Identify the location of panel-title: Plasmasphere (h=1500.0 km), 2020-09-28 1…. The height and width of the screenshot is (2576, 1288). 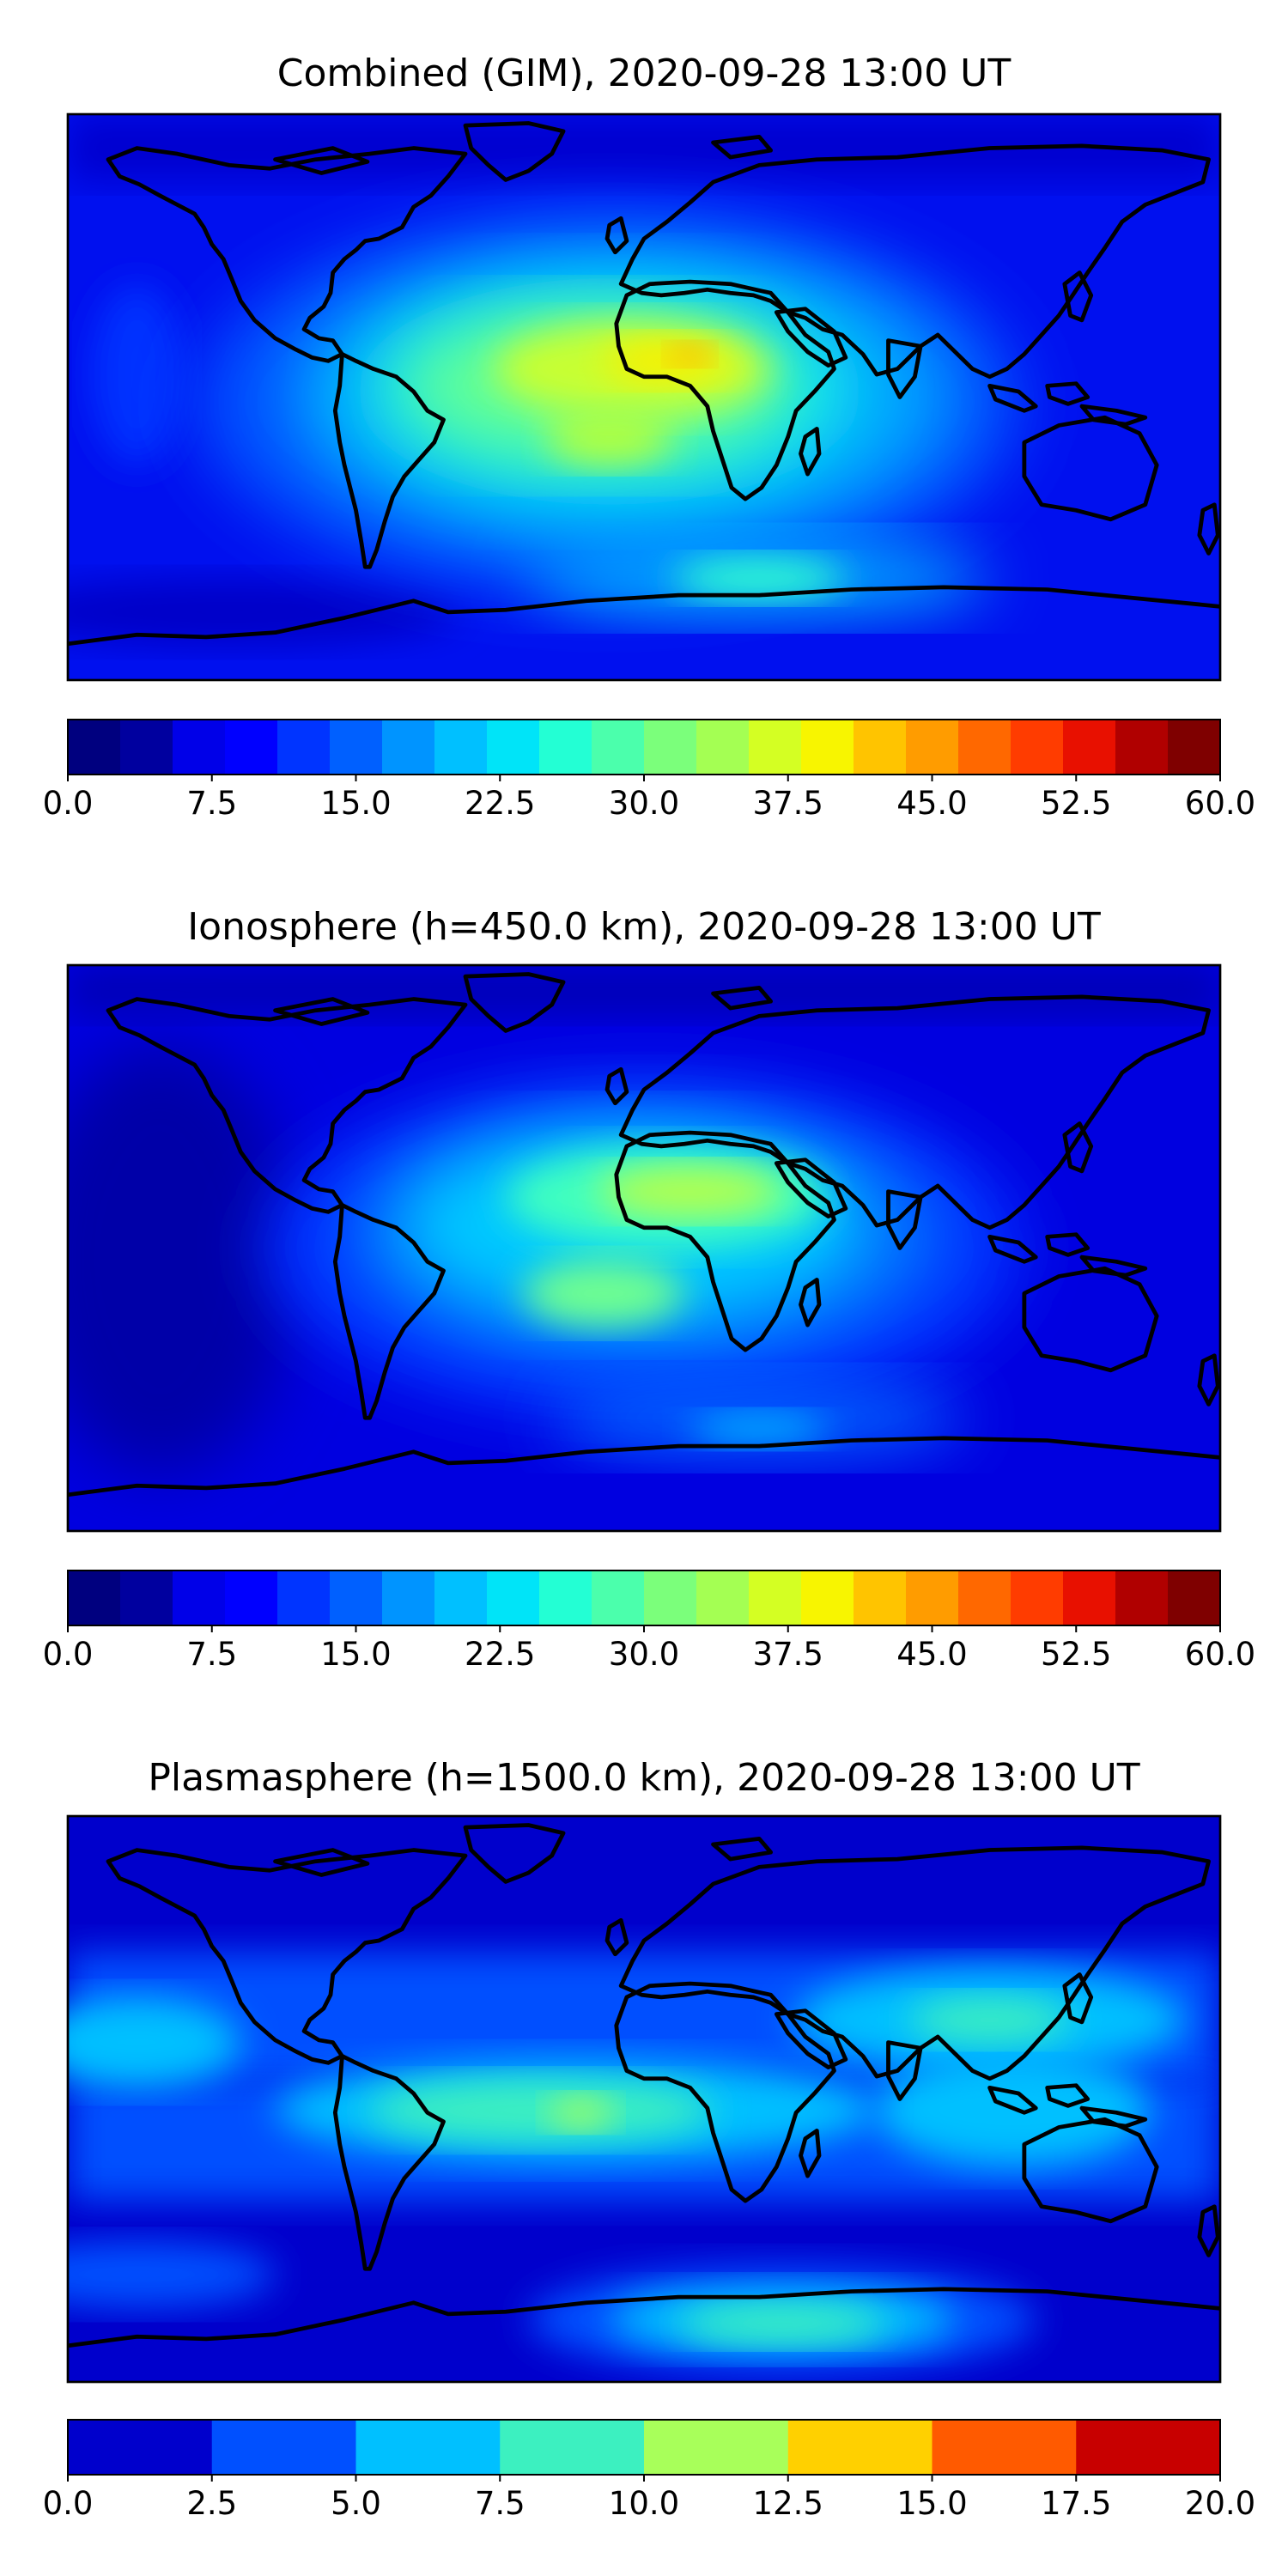
(643, 1778).